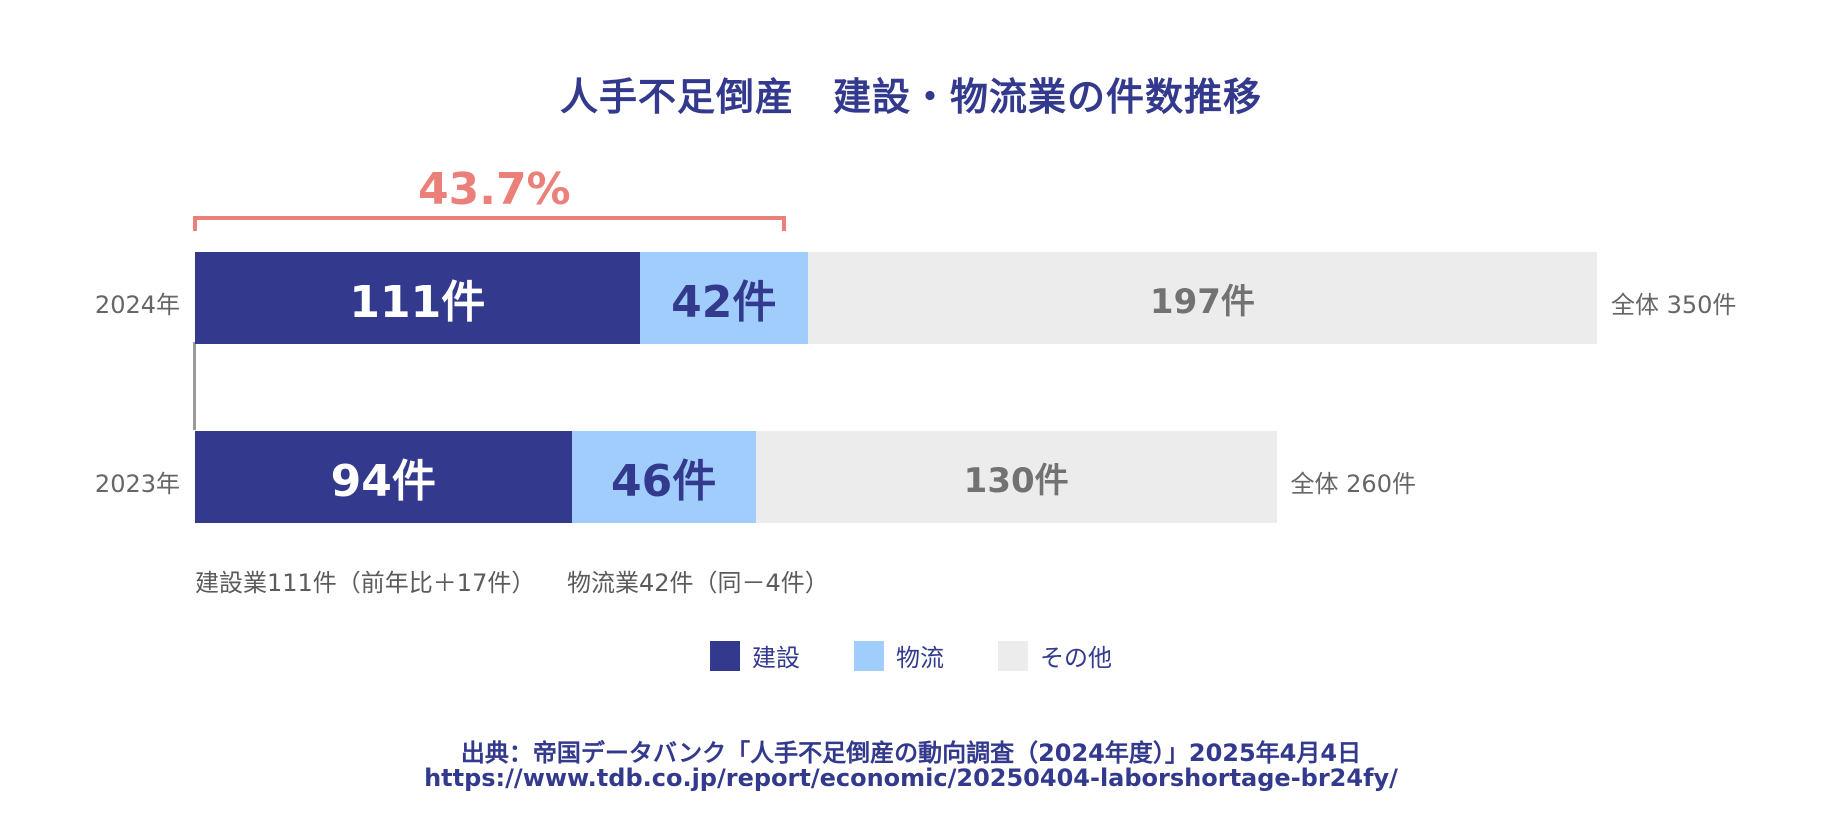 The width and height of the screenshot is (1822, 830). I want to click on bar-construction-2023: 94件, so click(383, 477).